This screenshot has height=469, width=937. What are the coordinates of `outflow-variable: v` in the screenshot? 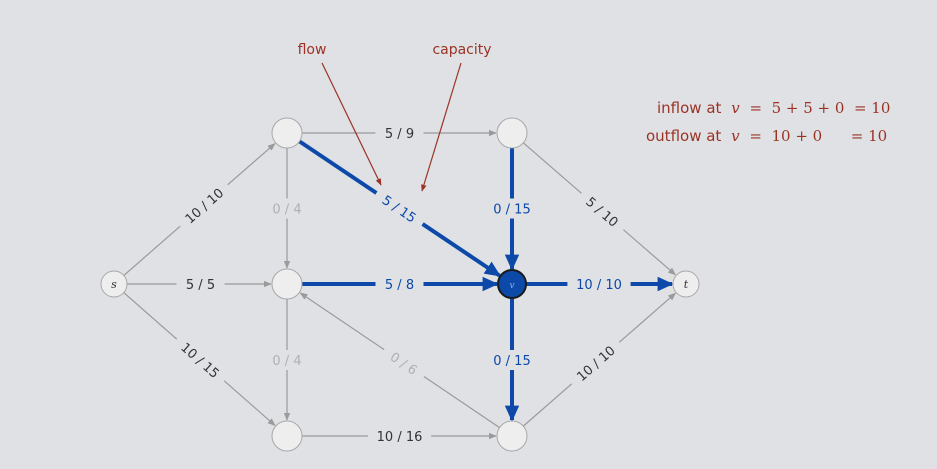 It's located at (735, 136).